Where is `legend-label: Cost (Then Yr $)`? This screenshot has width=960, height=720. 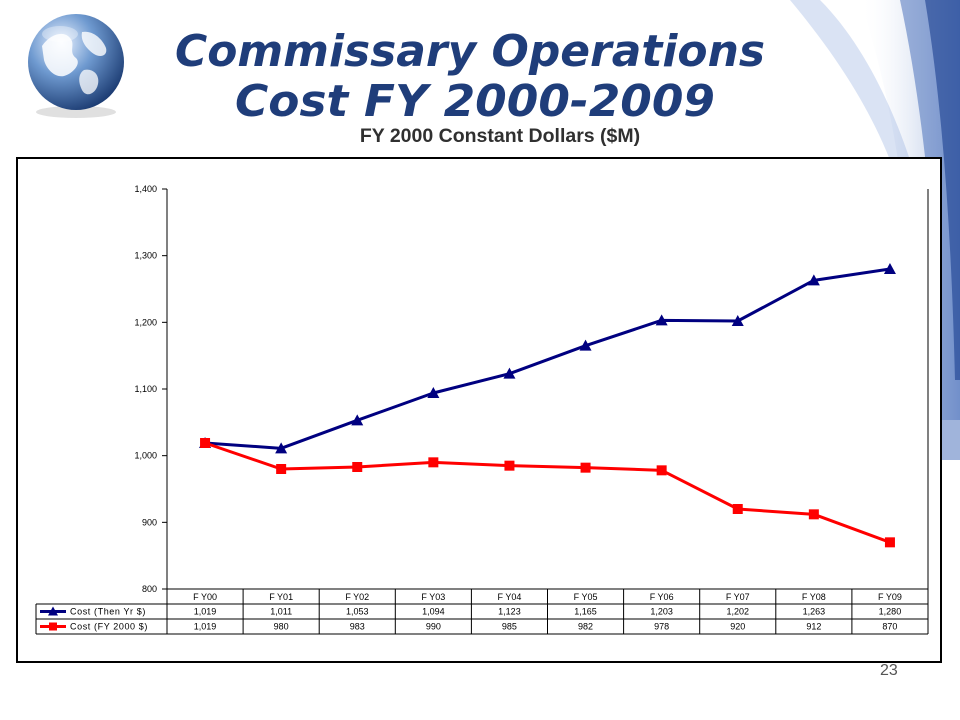
legend-label: Cost (Then Yr $) is located at coordinates (108, 612).